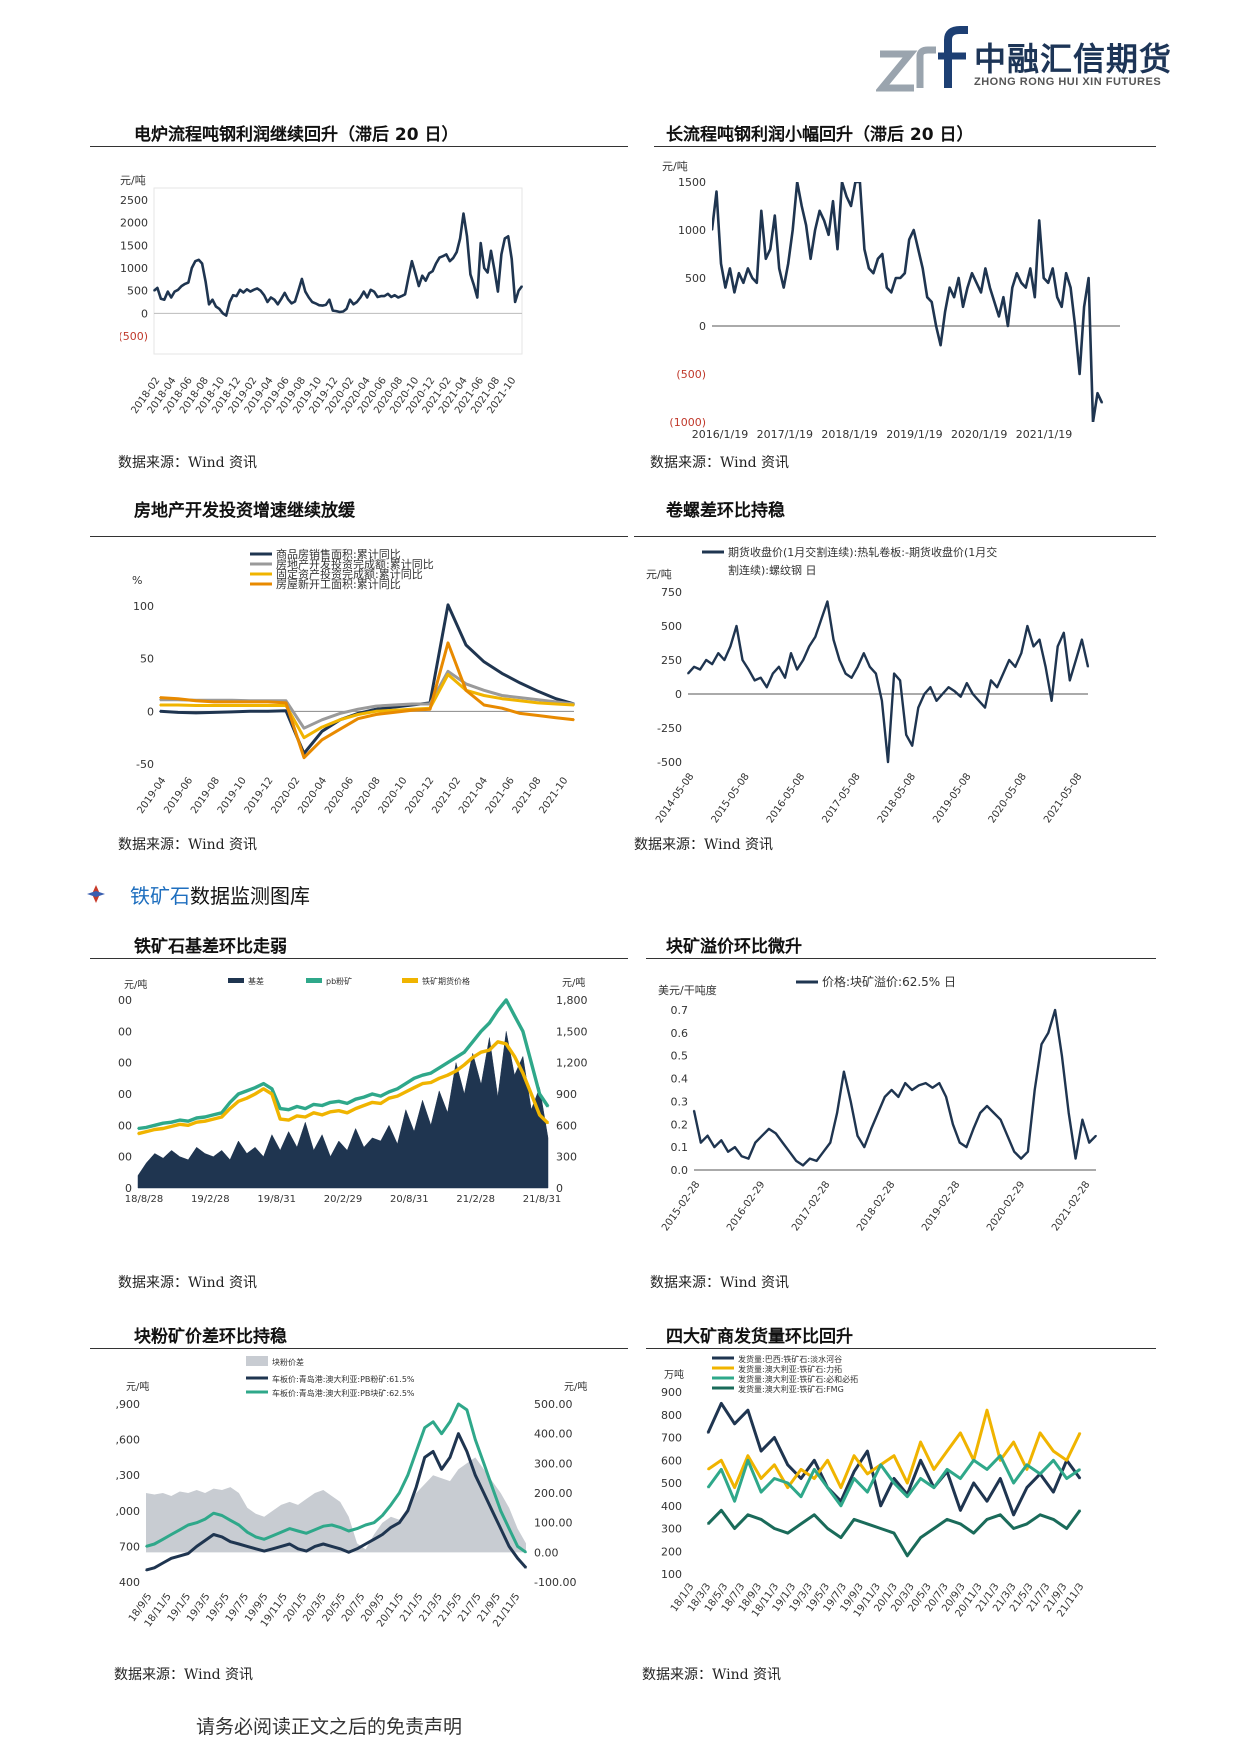 This screenshot has height=1753, width=1240. I want to click on chart-title-c3: 房地产开发投资增速继续放缓, so click(244, 511).